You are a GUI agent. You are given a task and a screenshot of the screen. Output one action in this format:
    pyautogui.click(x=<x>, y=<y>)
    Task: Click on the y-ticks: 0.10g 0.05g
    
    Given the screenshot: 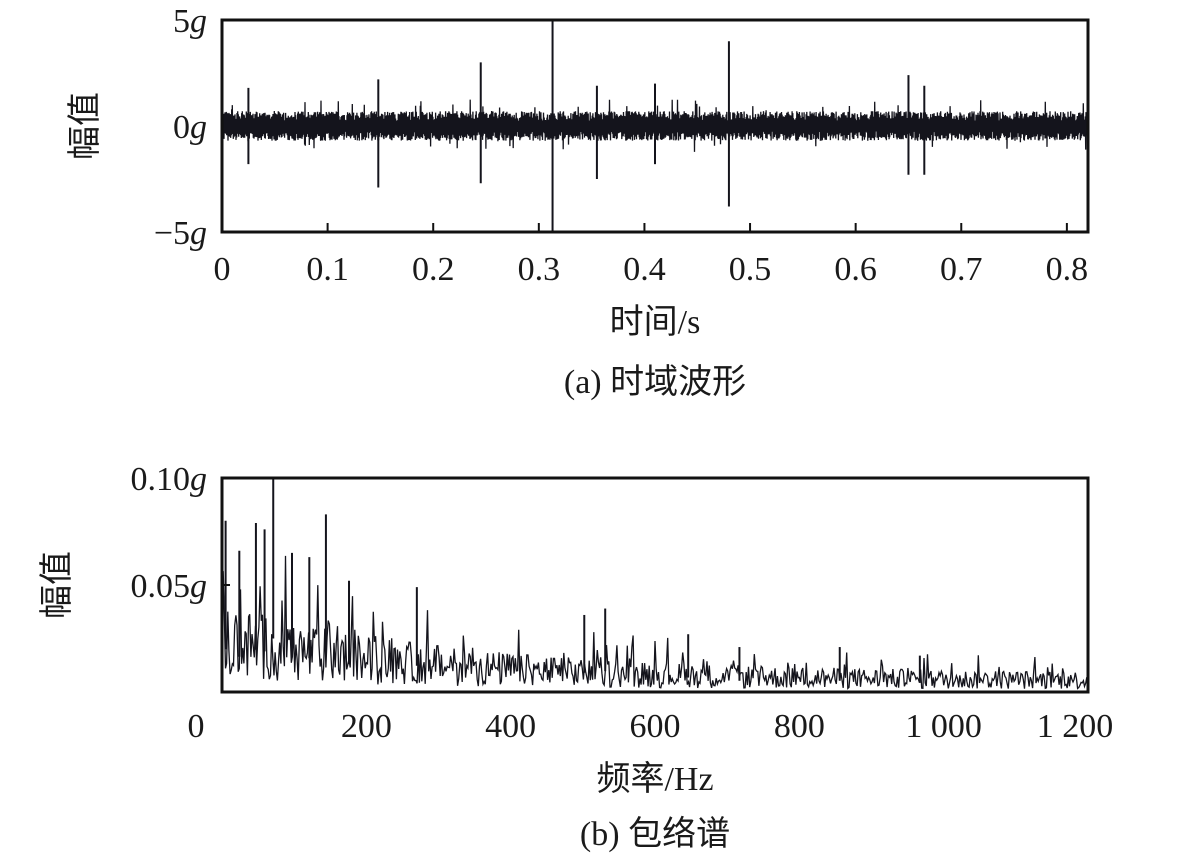 What is the action you would take?
    pyautogui.click(x=180, y=533)
    